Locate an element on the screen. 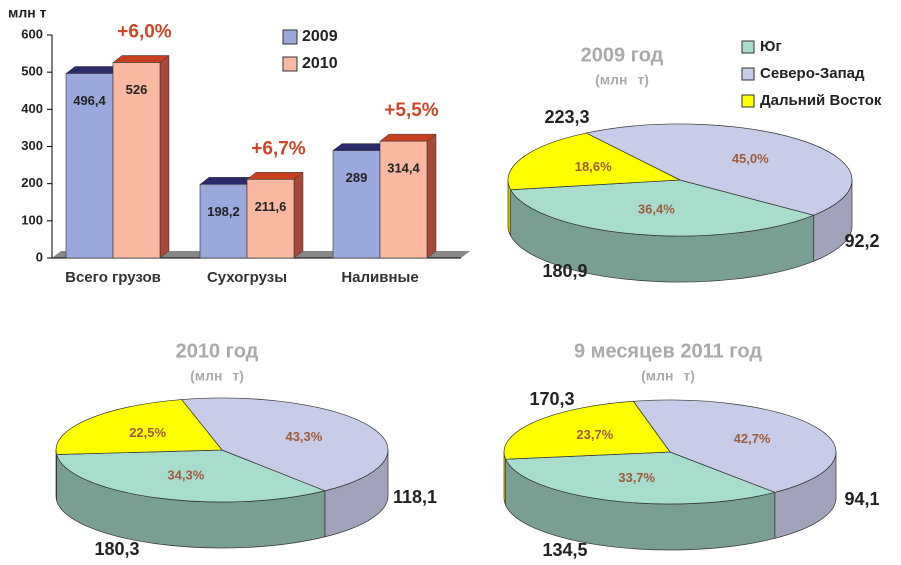 The width and height of the screenshot is (901, 565). x-tick-label: Наливные is located at coordinates (379, 277).